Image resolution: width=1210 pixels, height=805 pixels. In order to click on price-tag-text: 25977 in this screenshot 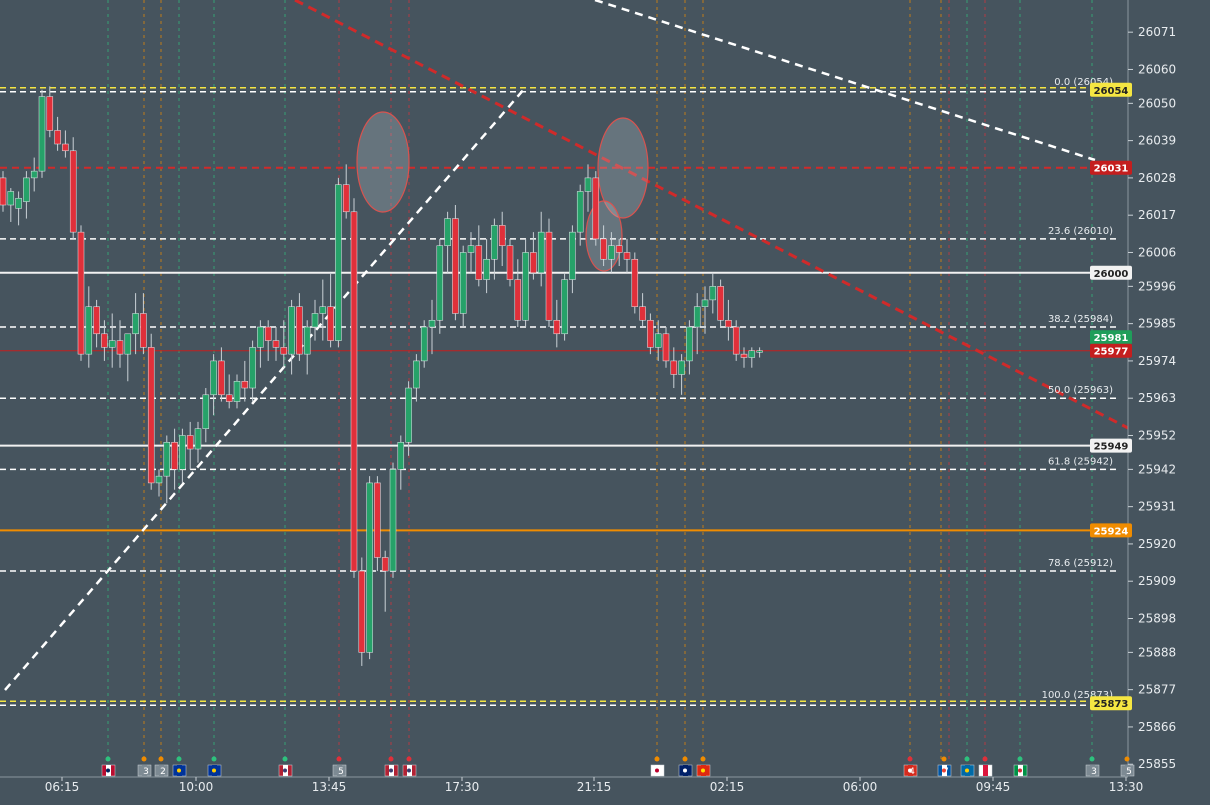, I will do `click(1111, 352)`.